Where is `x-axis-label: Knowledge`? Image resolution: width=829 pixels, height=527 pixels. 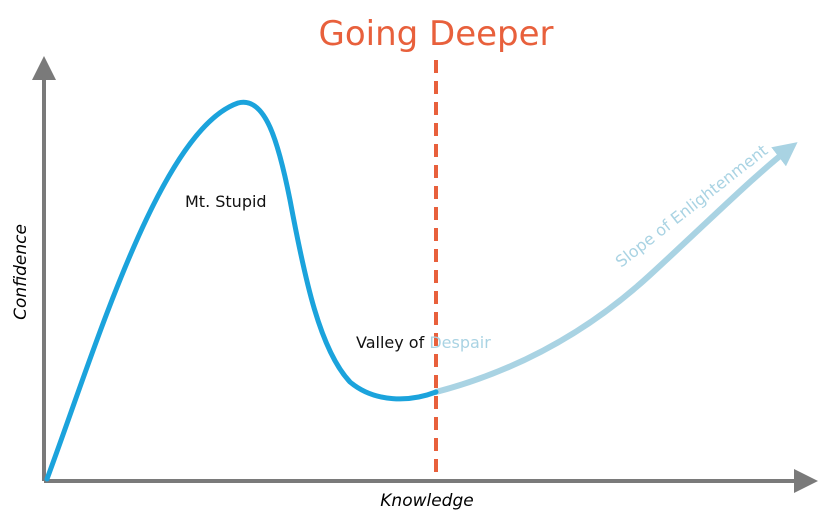
x-axis-label: Knowledge is located at coordinates (426, 501).